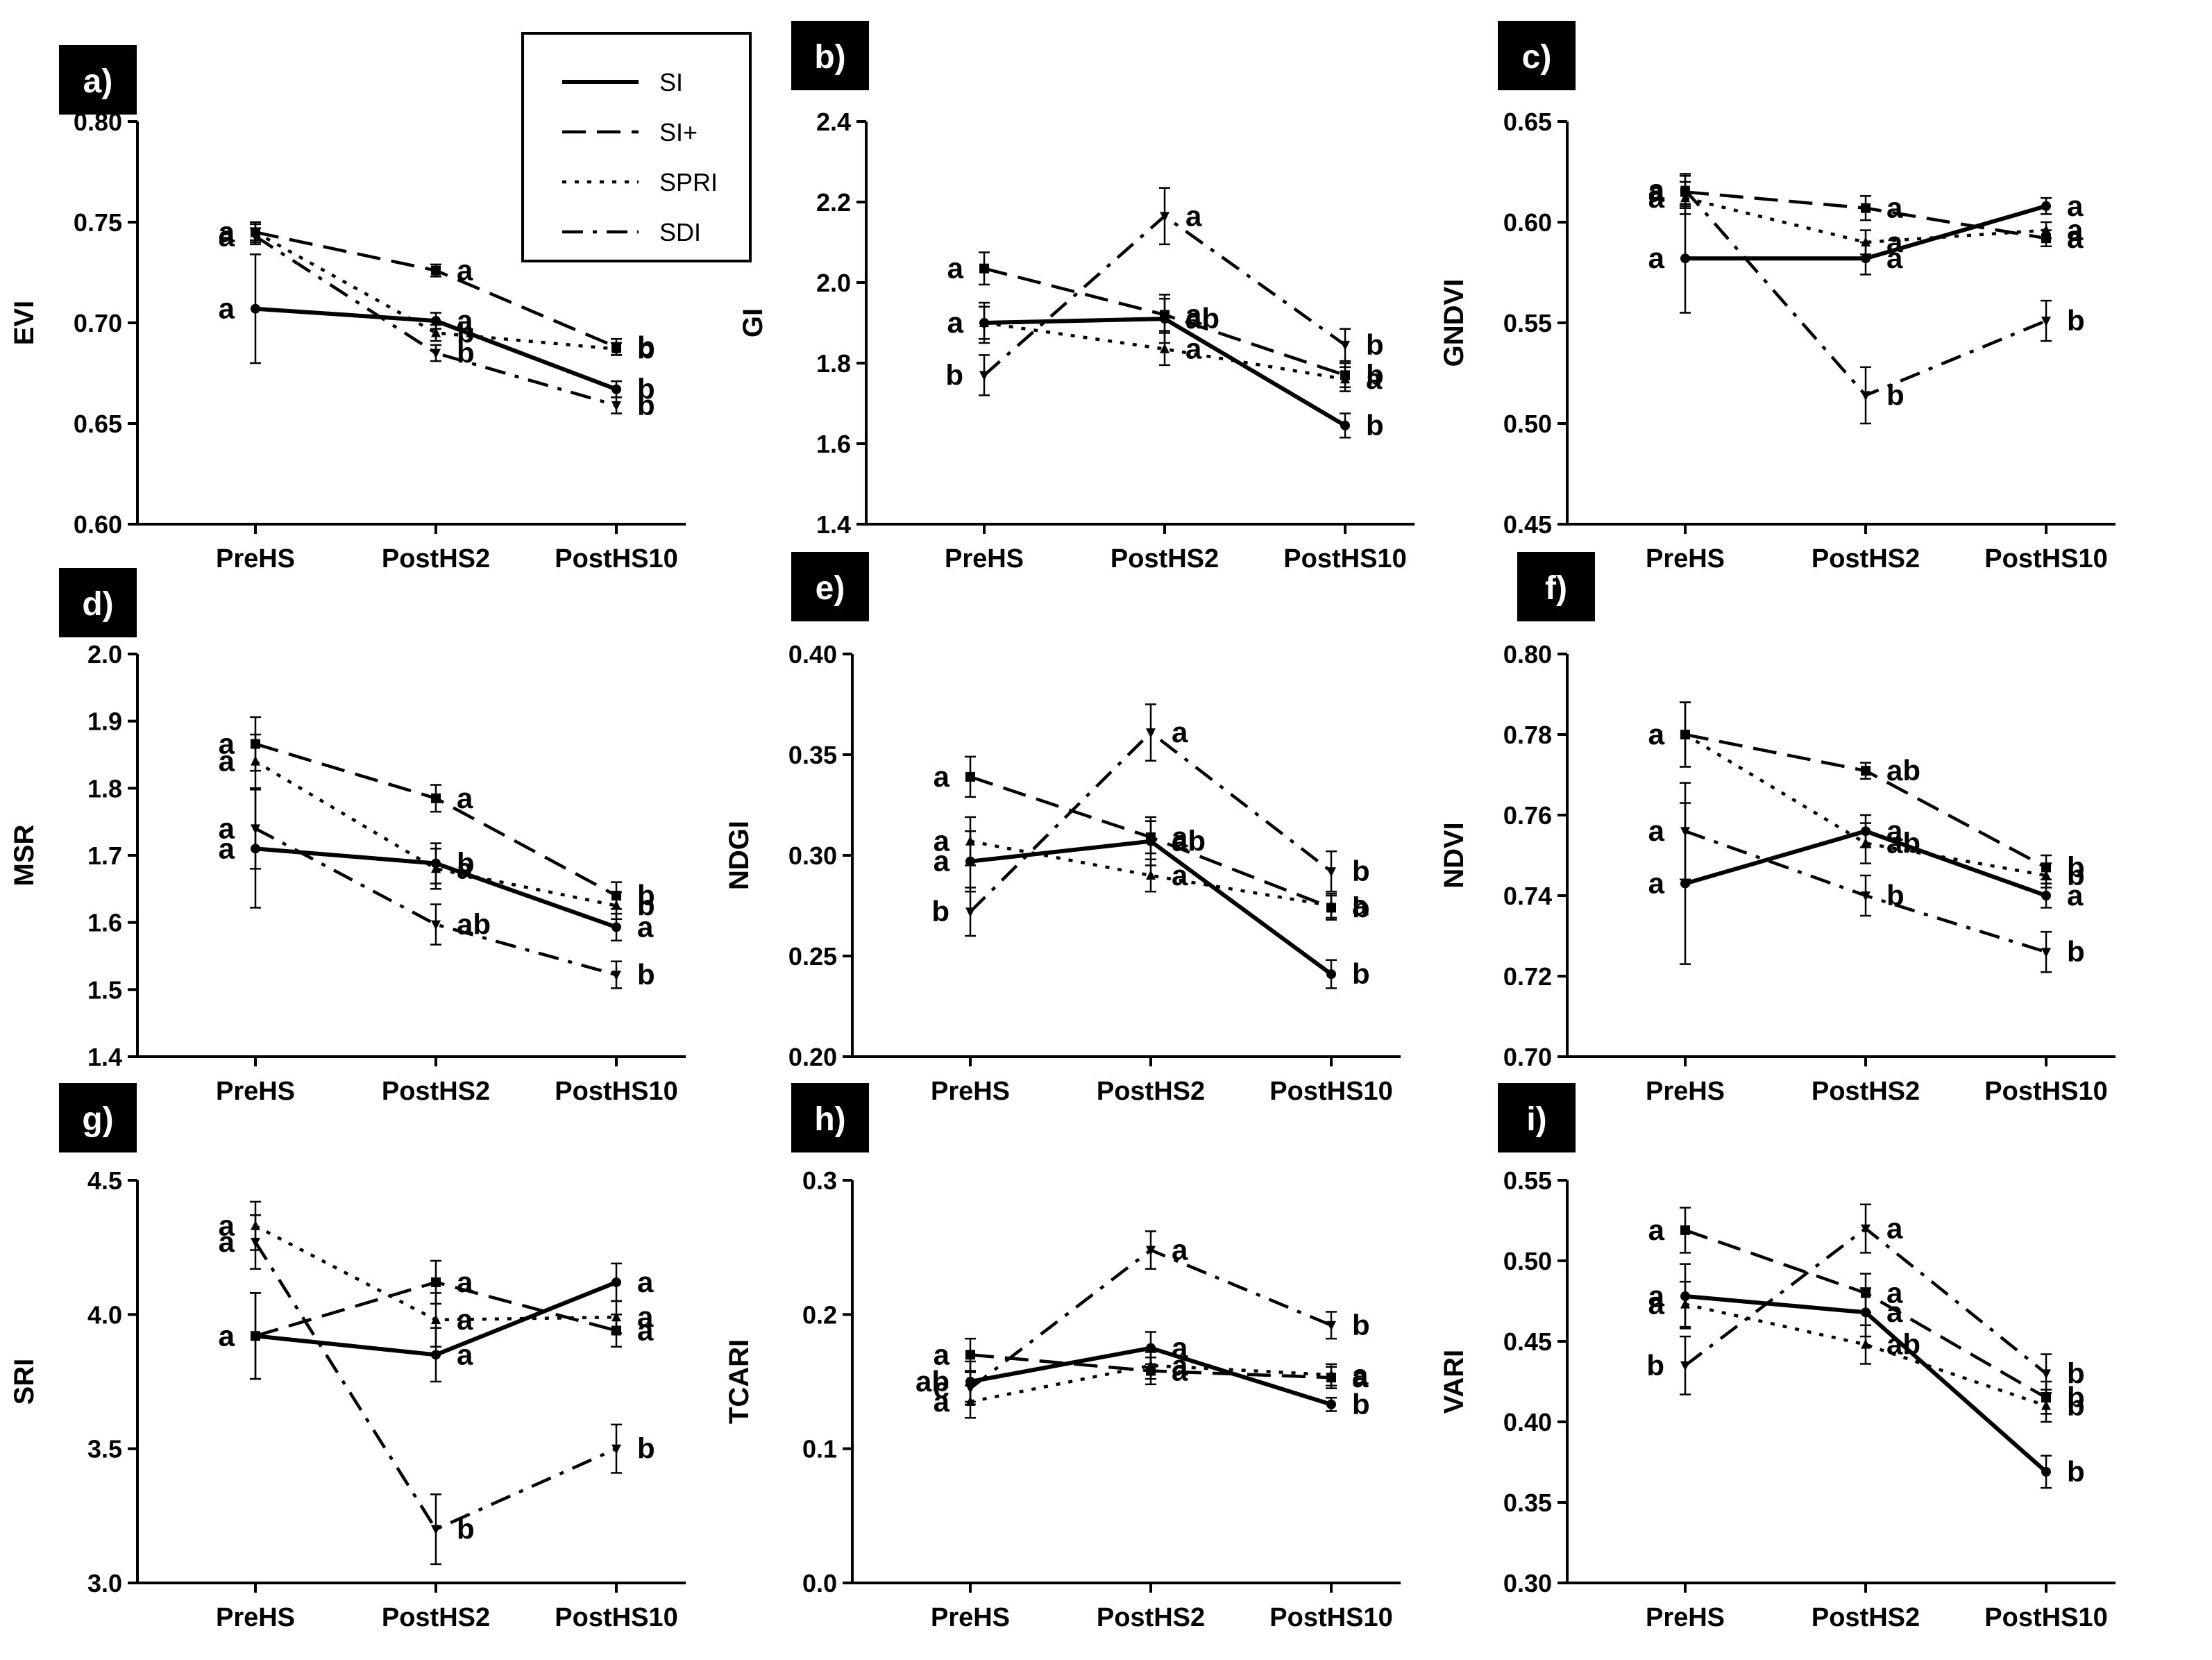 Image resolution: width=2212 pixels, height=1660 pixels. I want to click on legend-label: SI+, so click(678, 132).